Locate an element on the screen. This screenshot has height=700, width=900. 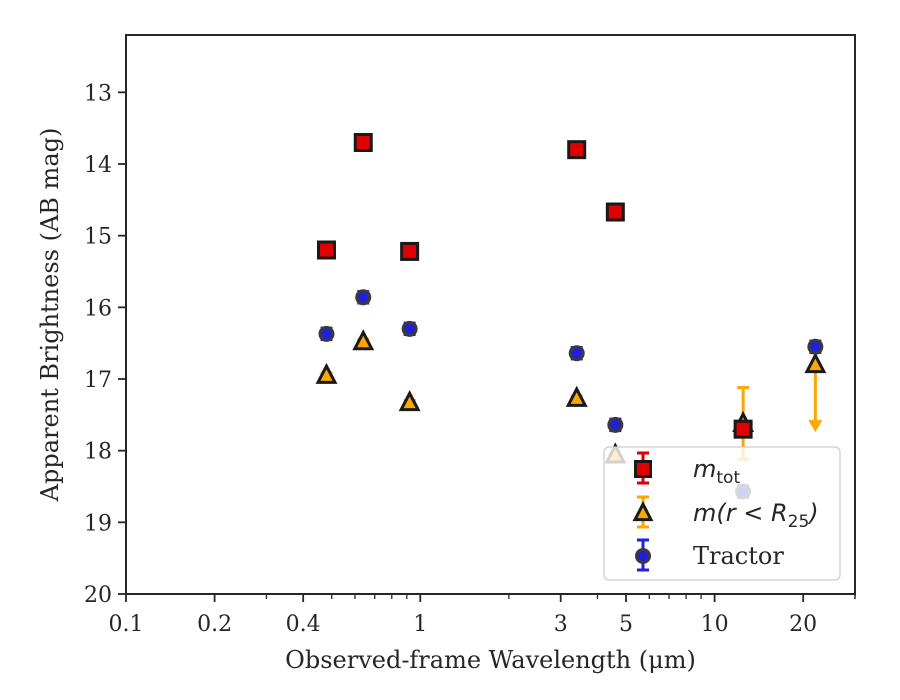
x-tick-label: 5 is located at coordinates (626, 624).